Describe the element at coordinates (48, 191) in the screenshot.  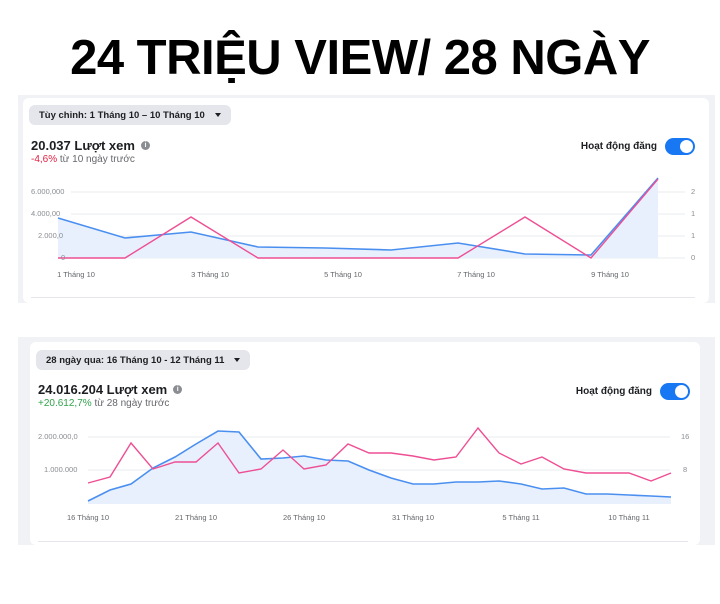
I see `y-tick: 6.000,000` at that location.